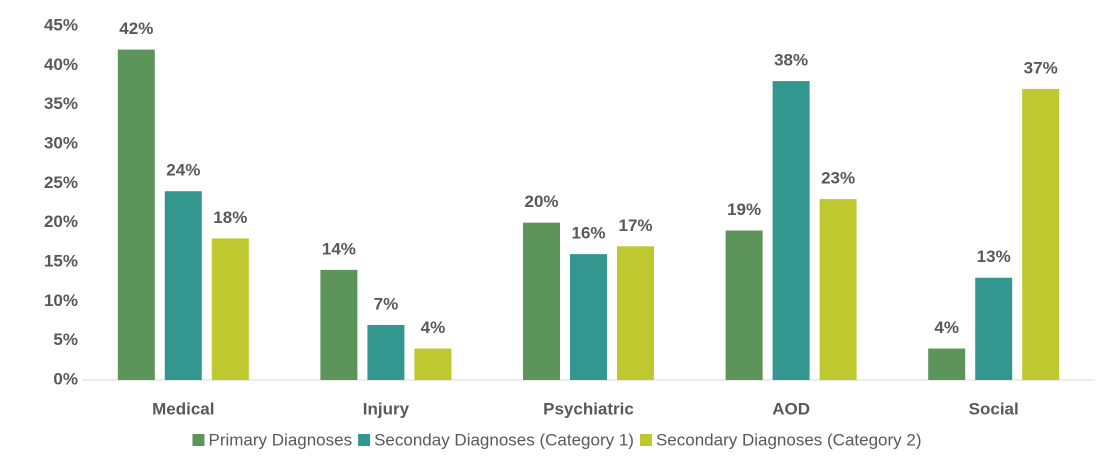 The width and height of the screenshot is (1114, 456). Describe the element at coordinates (1041, 67) in the screenshot. I see `value-label: 37%` at that location.